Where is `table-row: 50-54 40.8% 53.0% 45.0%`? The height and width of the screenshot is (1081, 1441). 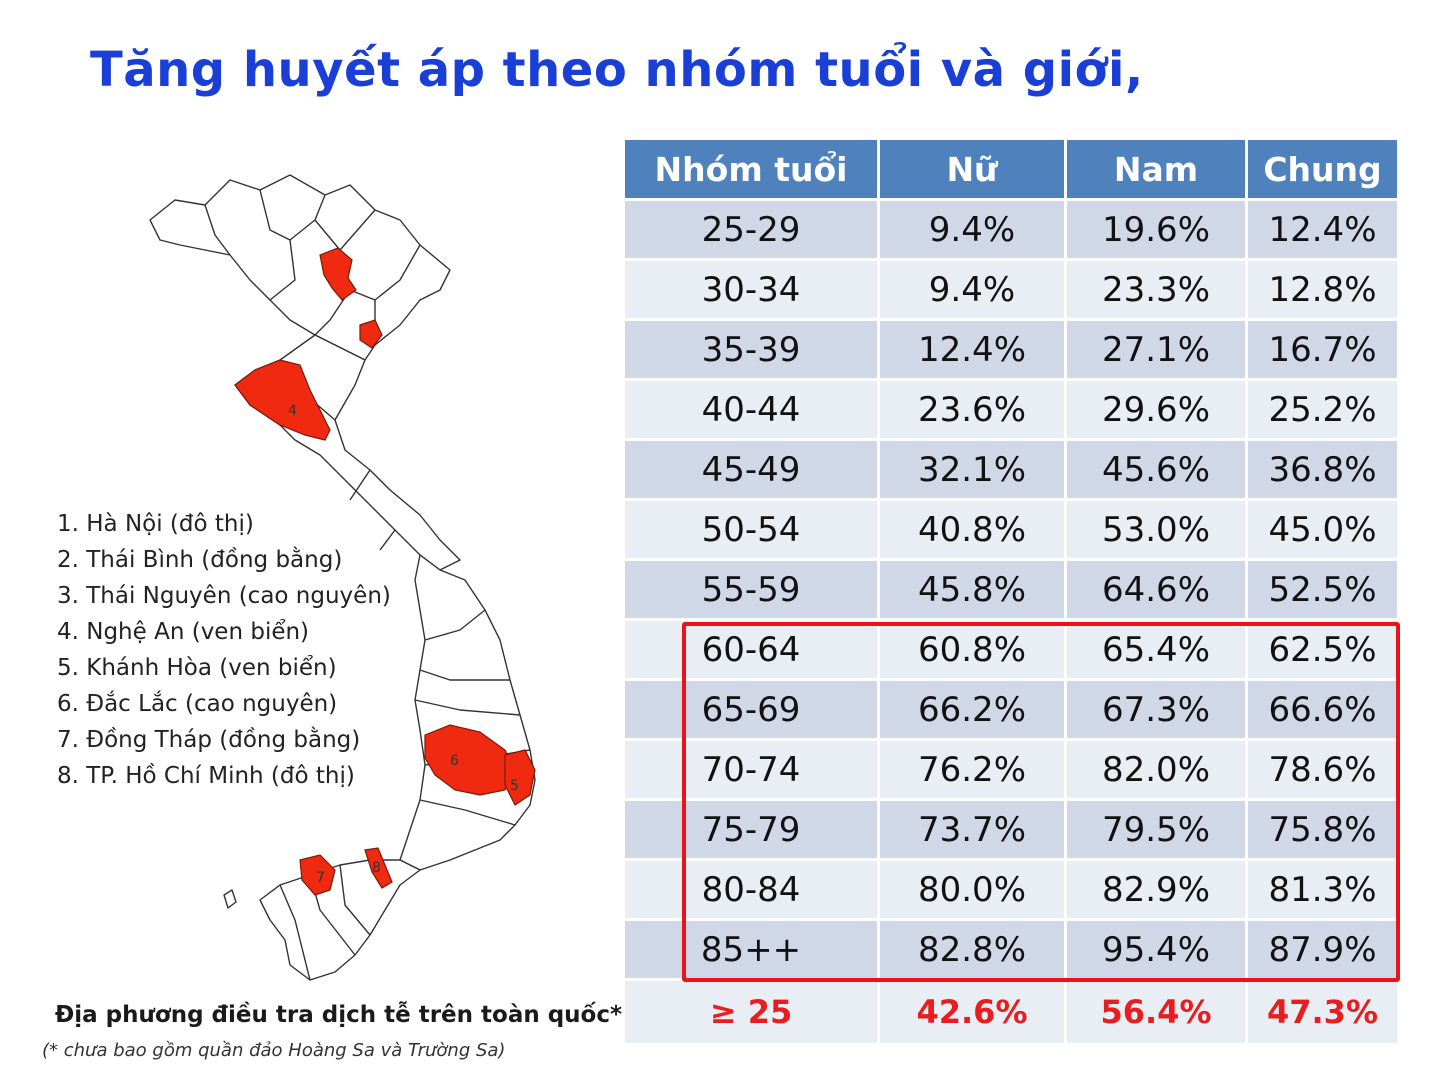 table-row: 50-54 40.8% 53.0% 45.0% is located at coordinates (1011, 531).